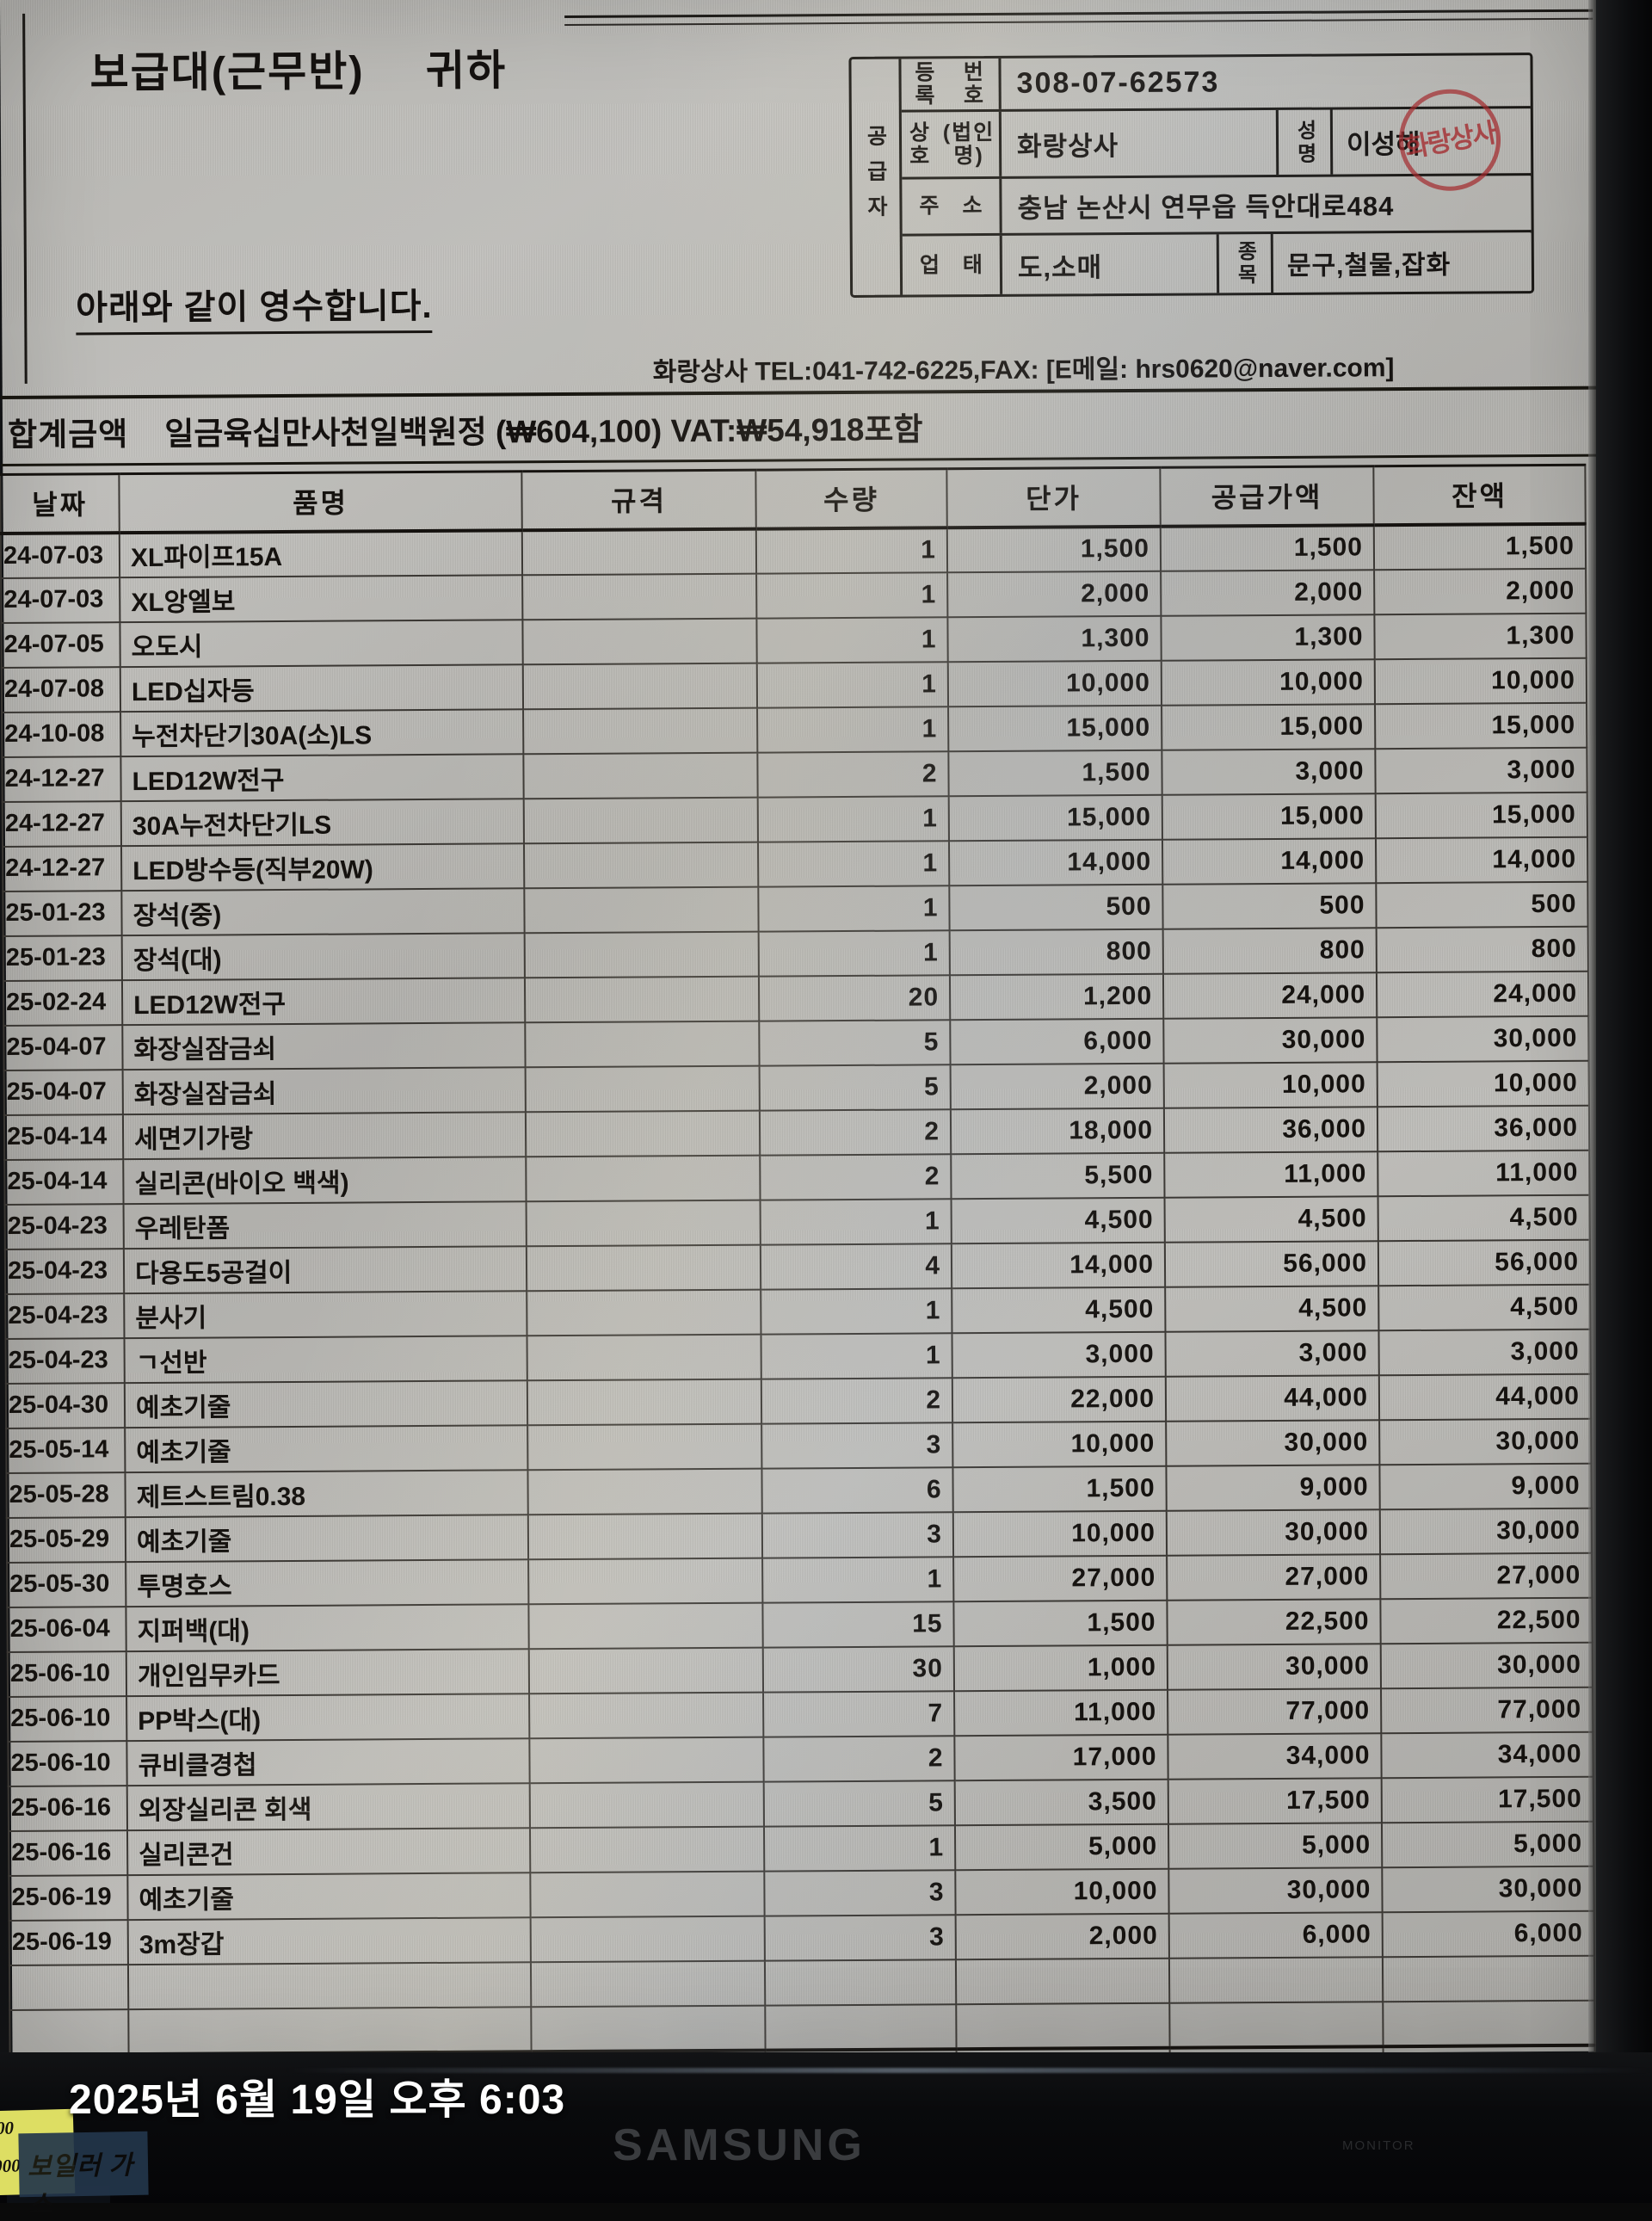  What do you see at coordinates (61, 690) in the screenshot?
I see `cell-date: 24-07-08` at bounding box center [61, 690].